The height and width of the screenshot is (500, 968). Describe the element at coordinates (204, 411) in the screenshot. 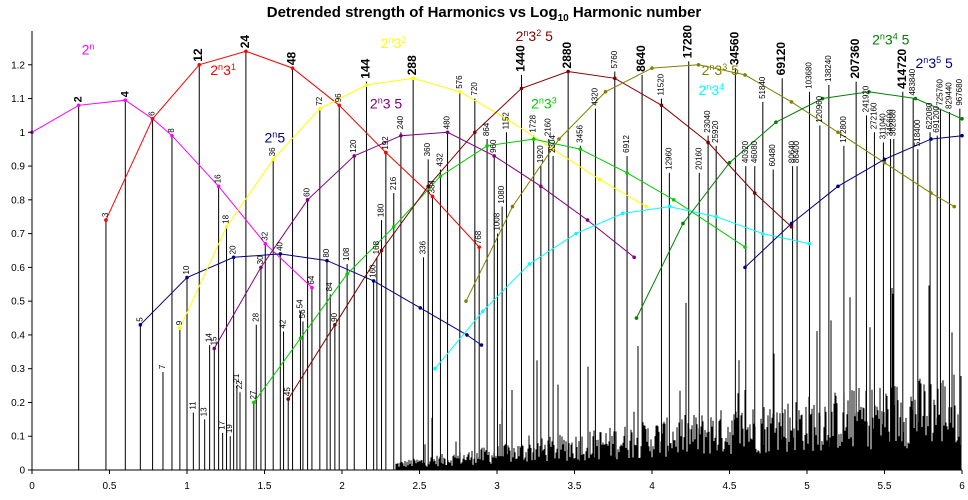

I see `harmonic-label: 13` at that location.